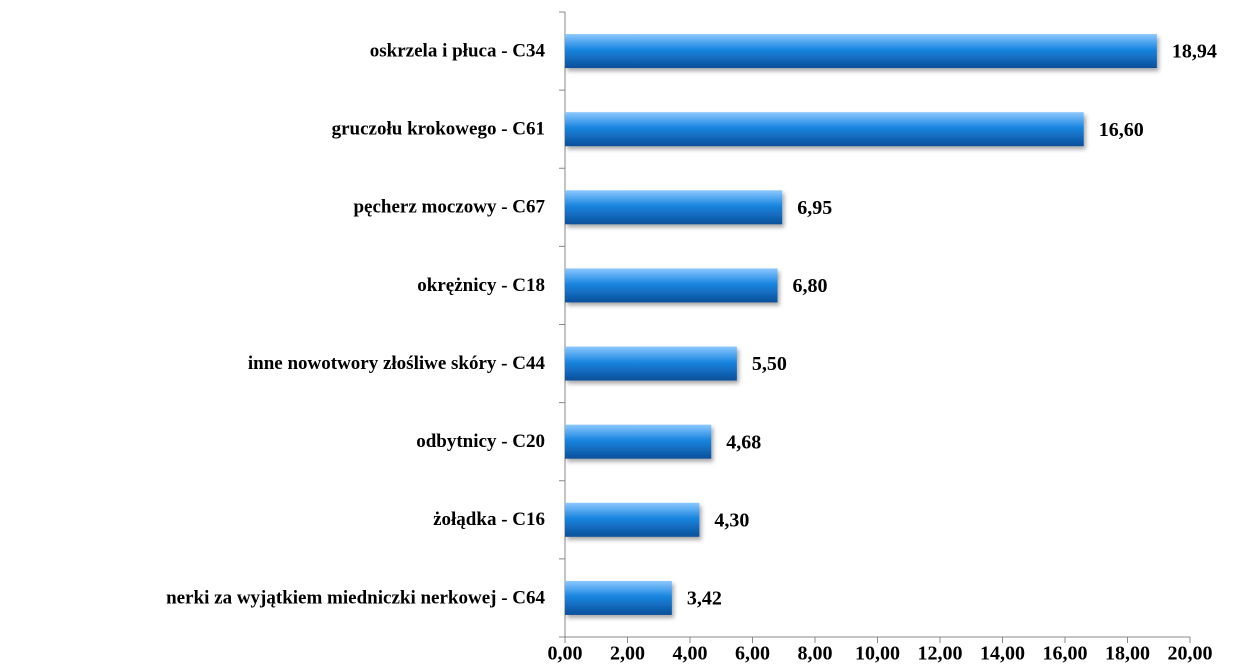 Image resolution: width=1235 pixels, height=664 pixels. Describe the element at coordinates (769, 364) in the screenshot. I see `value-label: 5,50` at that location.